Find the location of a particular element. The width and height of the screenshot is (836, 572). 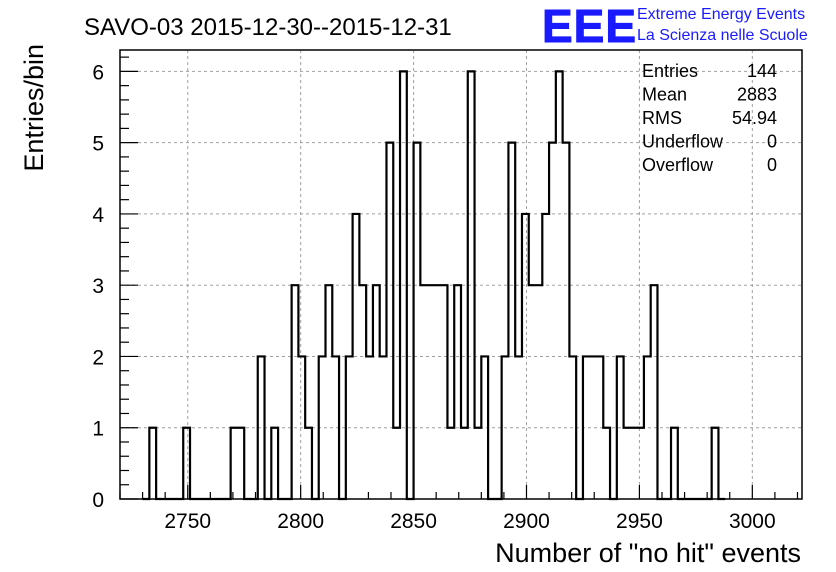

x-tick-labels: 2750 2800 2850 2900 2950 3000 is located at coordinates (469, 521).